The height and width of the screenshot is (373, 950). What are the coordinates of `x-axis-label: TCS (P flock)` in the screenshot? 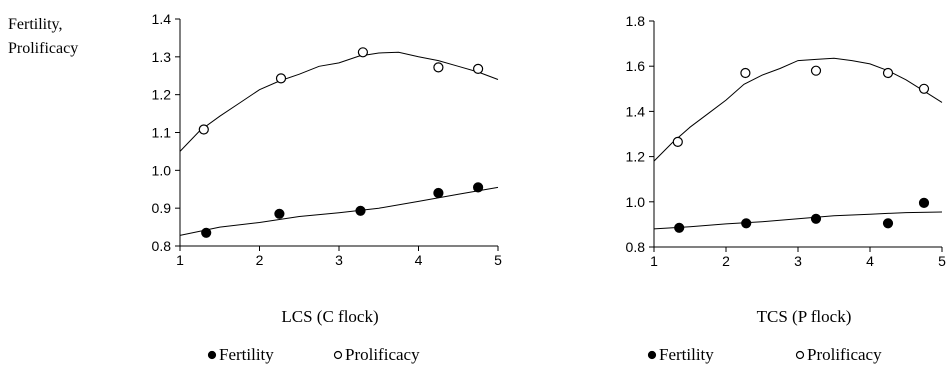 It's located at (804, 316).